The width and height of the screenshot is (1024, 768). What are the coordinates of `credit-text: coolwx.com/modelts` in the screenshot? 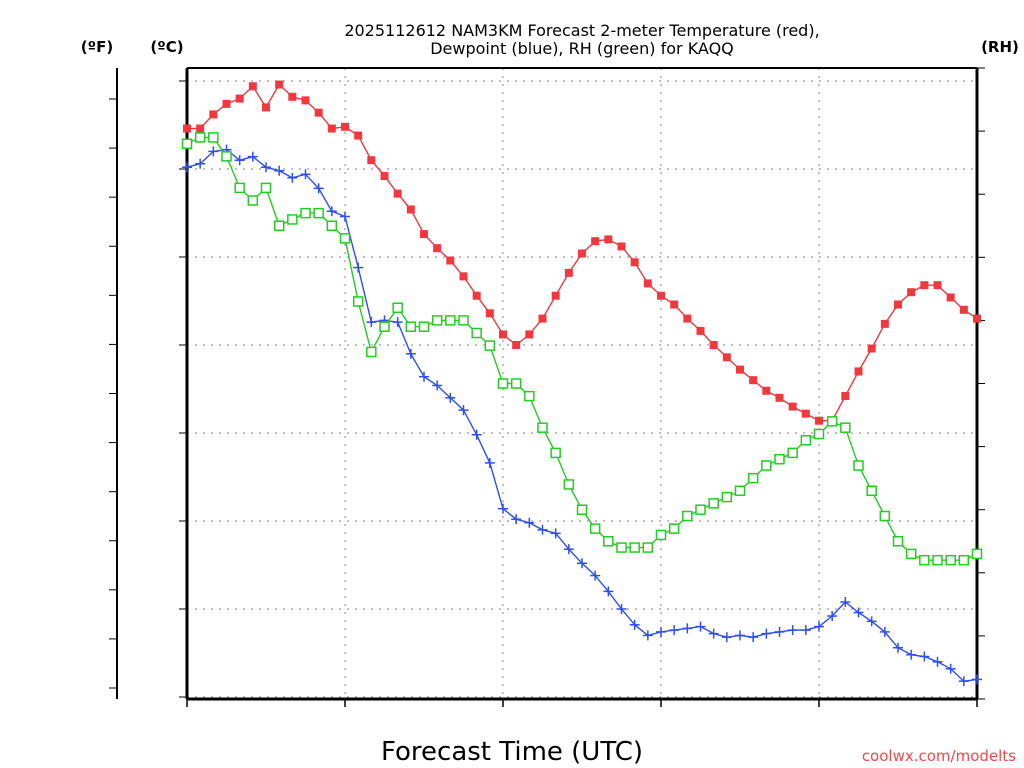 It's located at (939, 756).